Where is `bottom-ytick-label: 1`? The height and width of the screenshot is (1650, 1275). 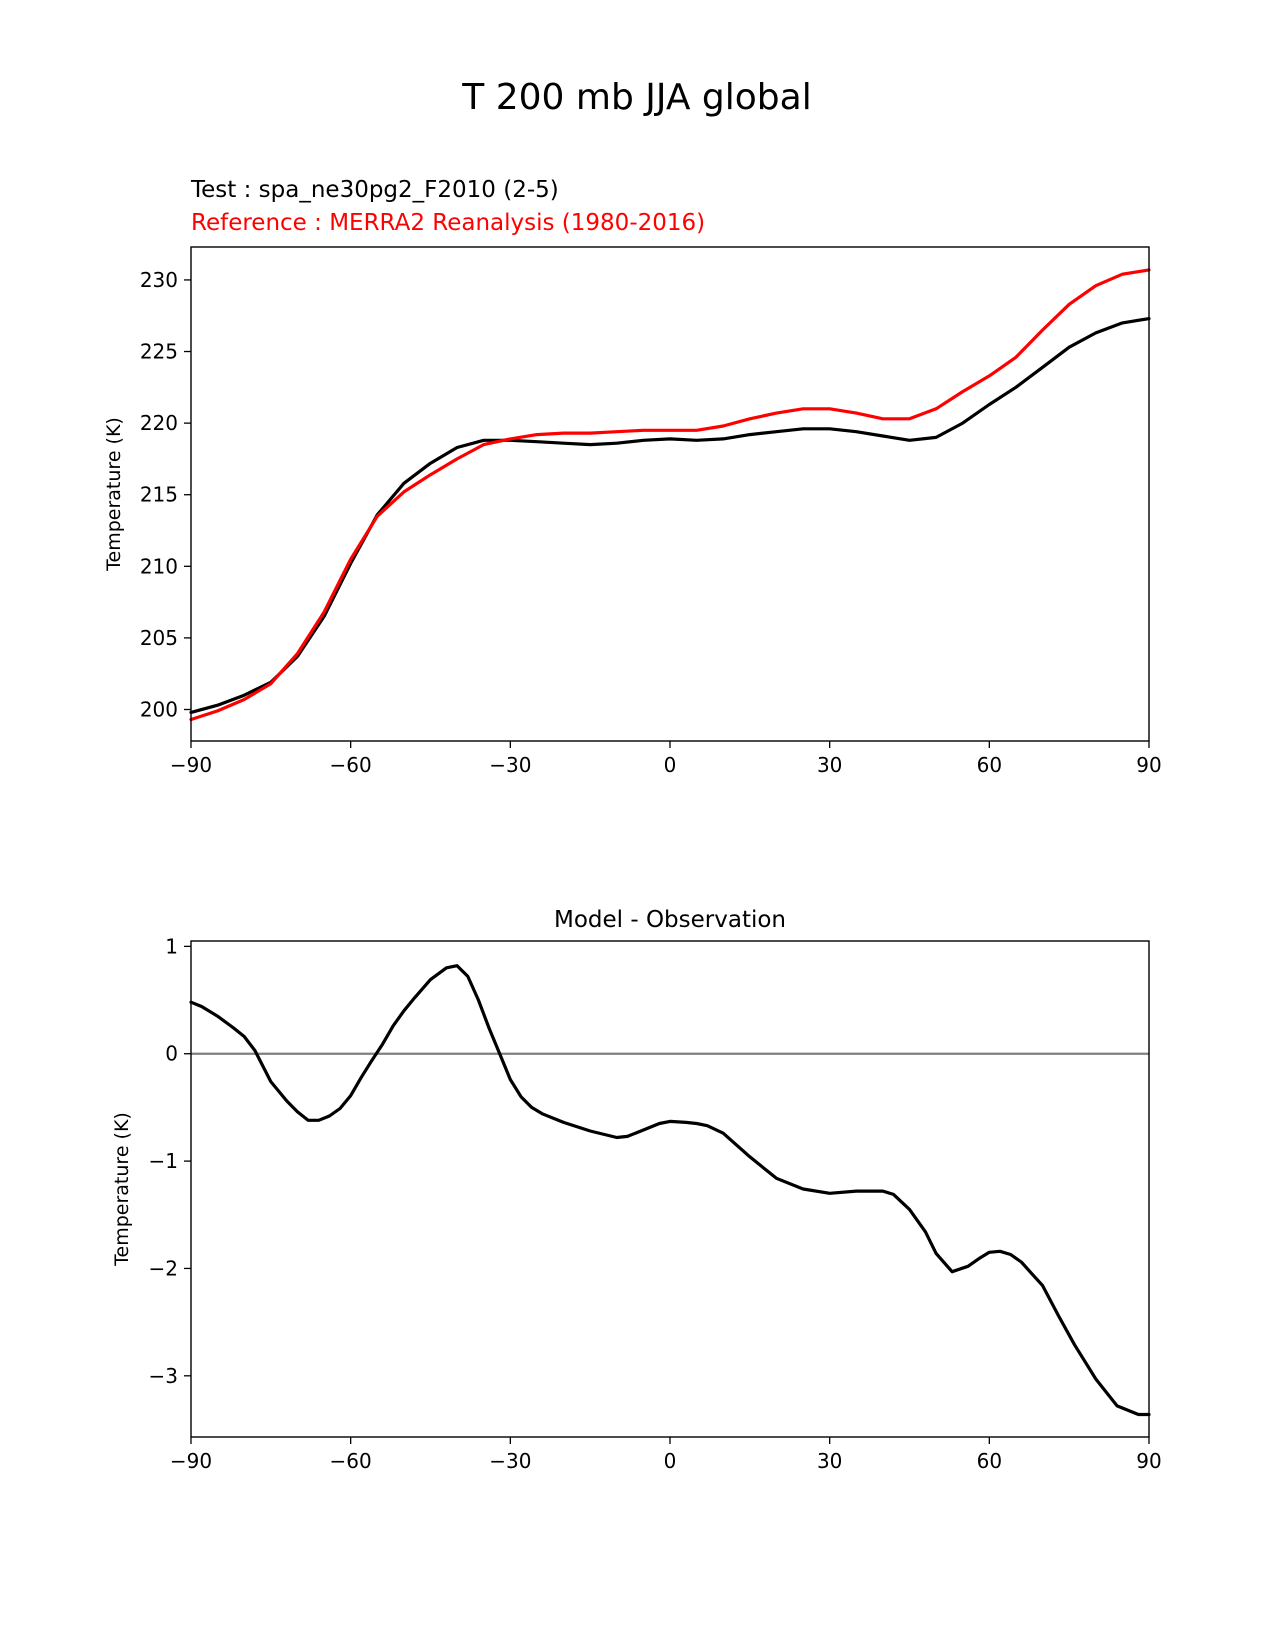 bottom-ytick-label: 1 is located at coordinates (171, 946).